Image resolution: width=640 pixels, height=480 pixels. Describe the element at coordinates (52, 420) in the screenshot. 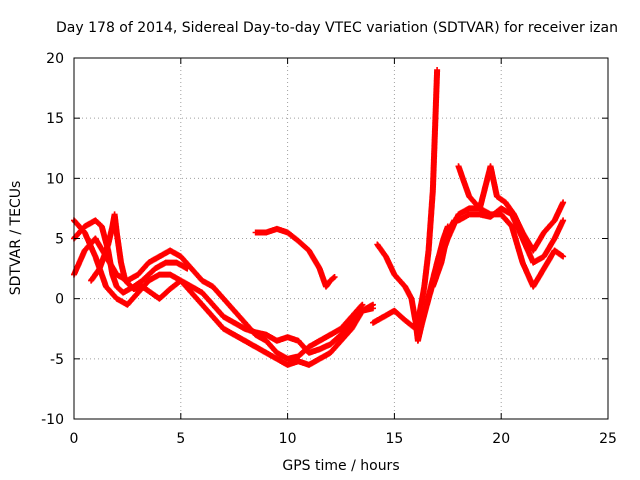

I see `y-tick-label: -10` at that location.